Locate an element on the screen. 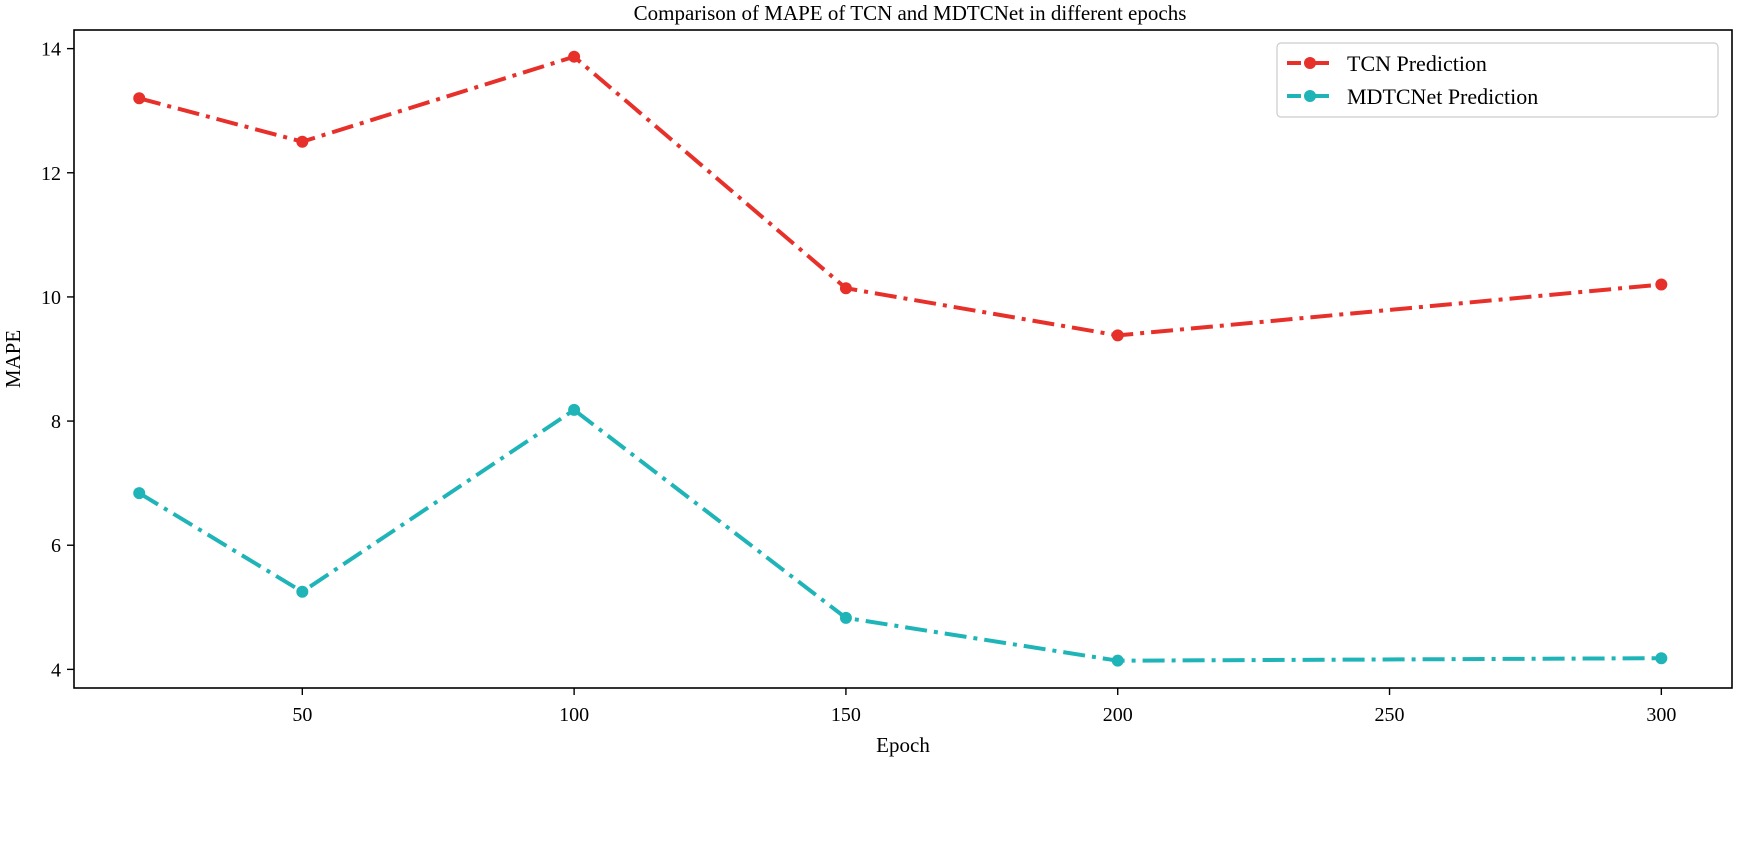 This screenshot has height=852, width=1755. y-tick-label-2: 8 is located at coordinates (56, 422).